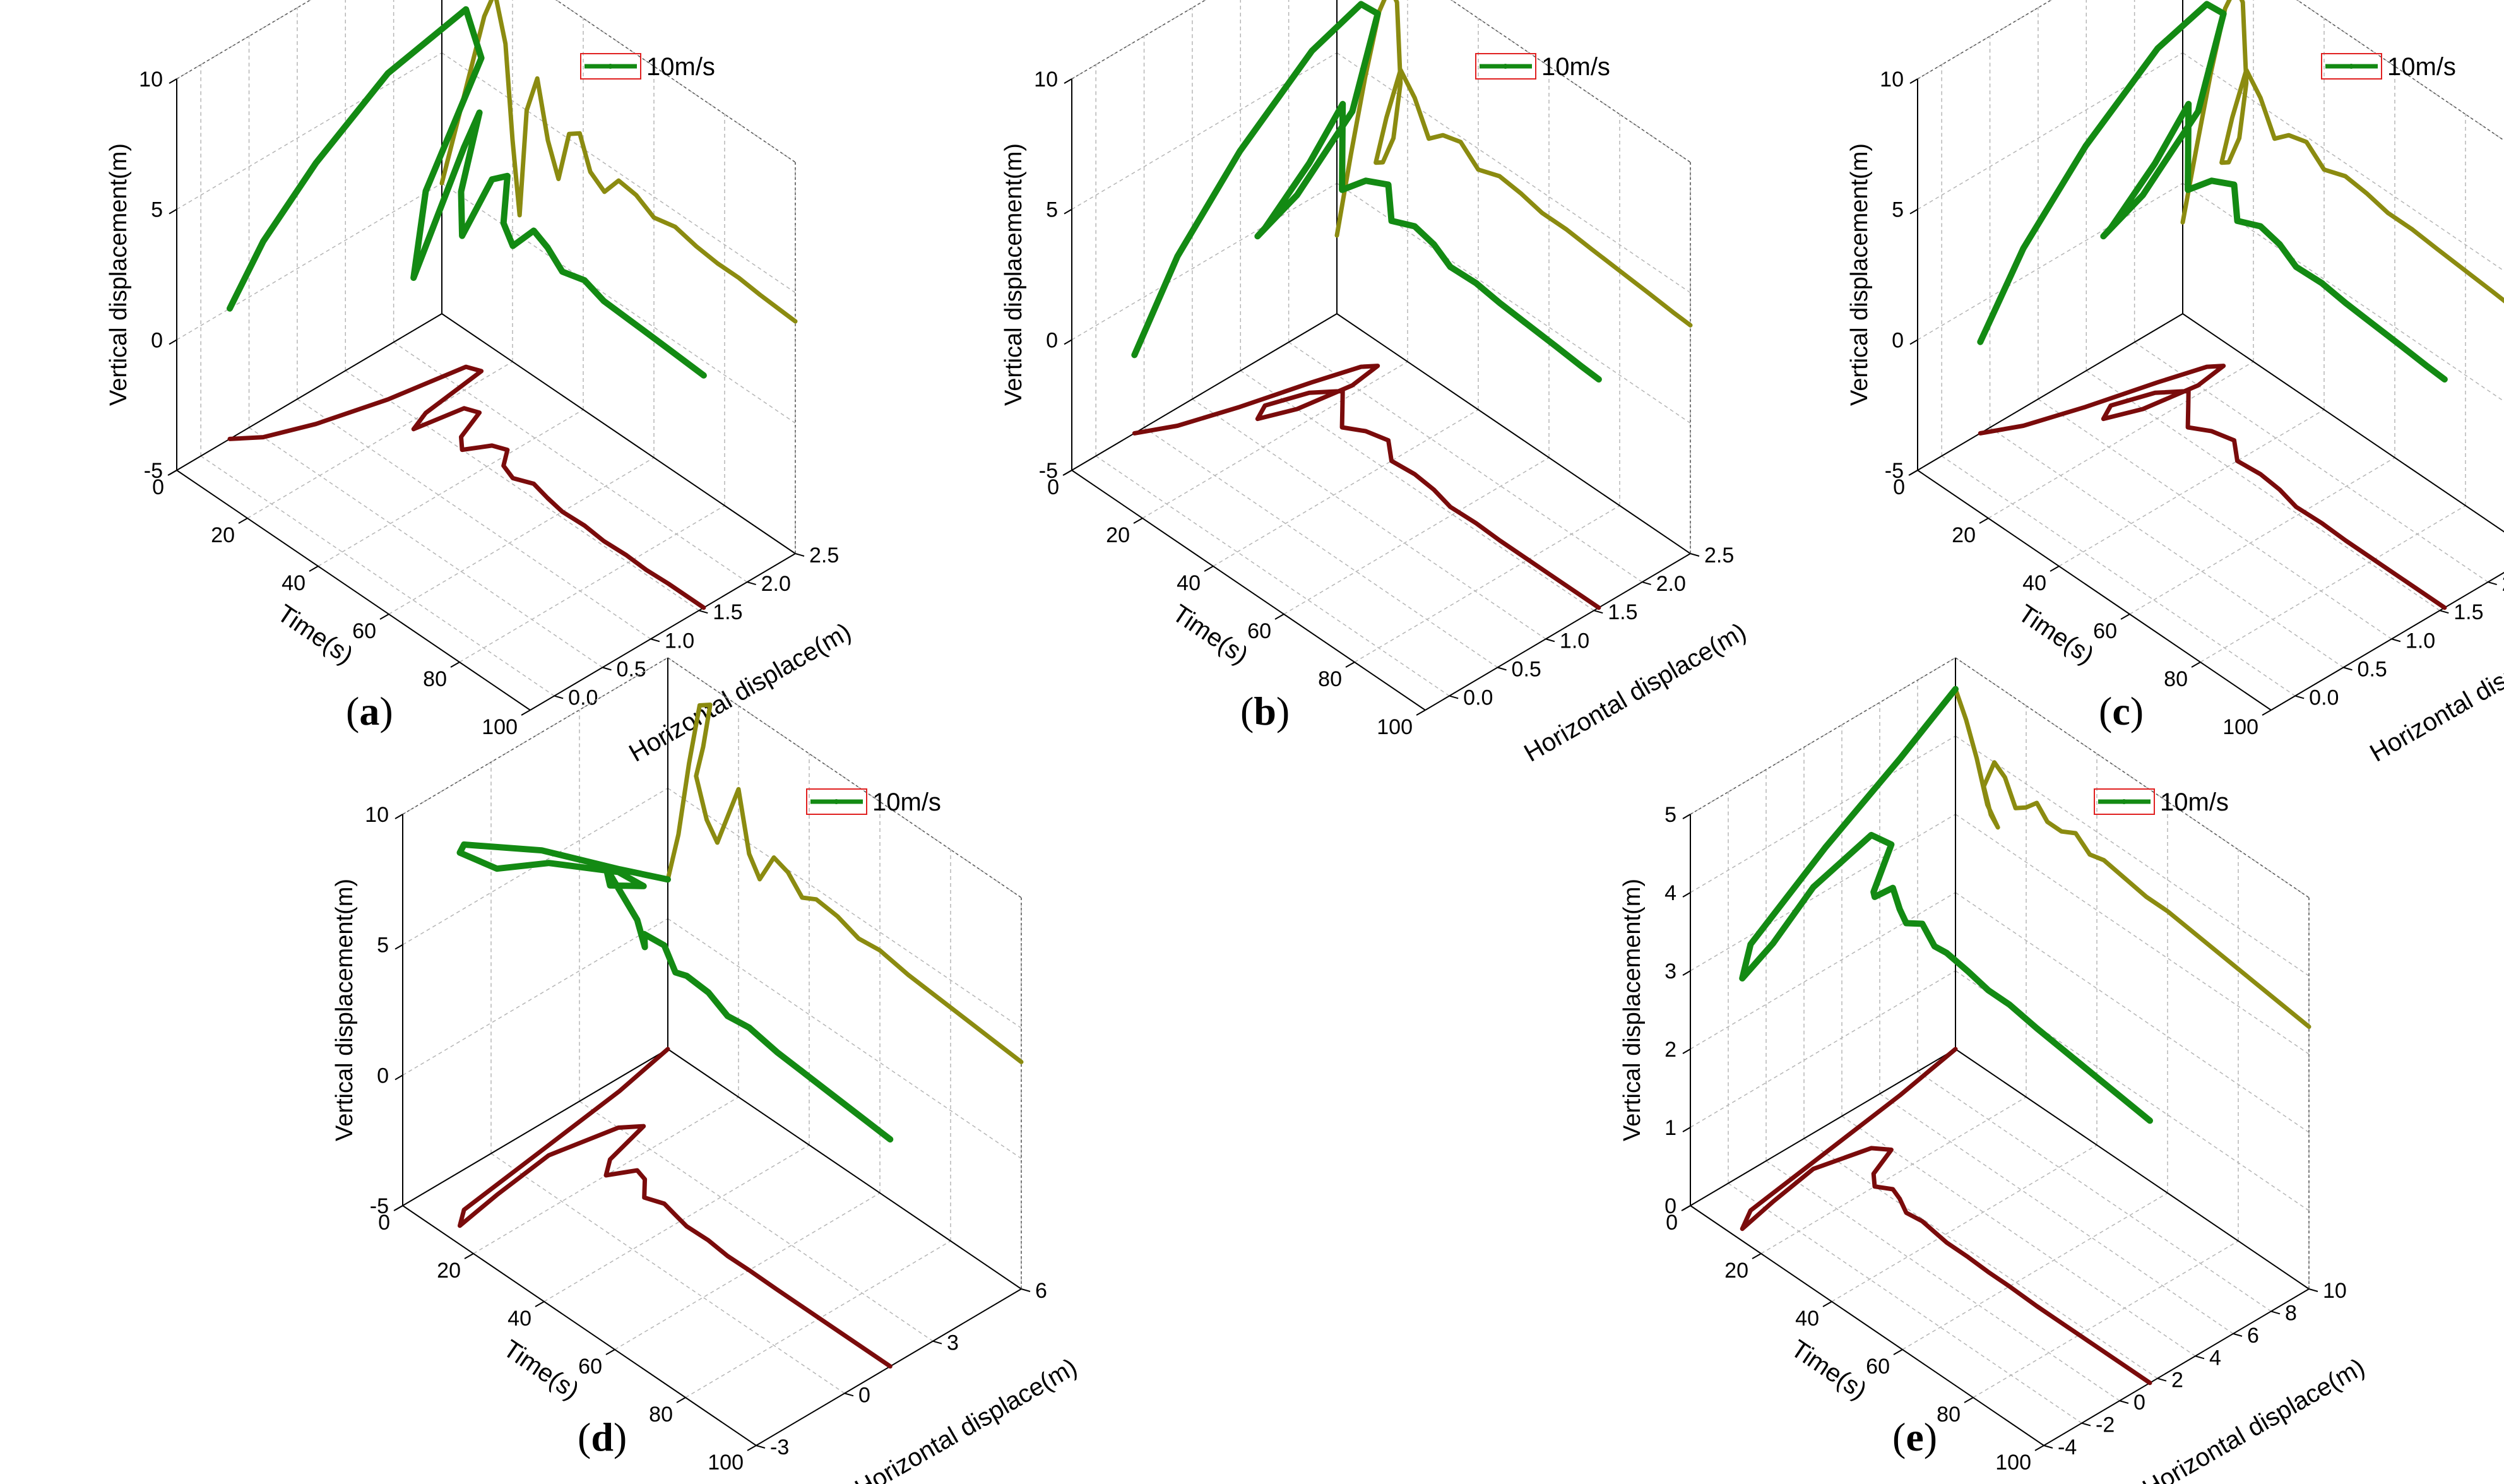 Image resolution: width=2504 pixels, height=1484 pixels. What do you see at coordinates (2388, 67) in the screenshot?
I see `legend: 10m/s` at bounding box center [2388, 67].